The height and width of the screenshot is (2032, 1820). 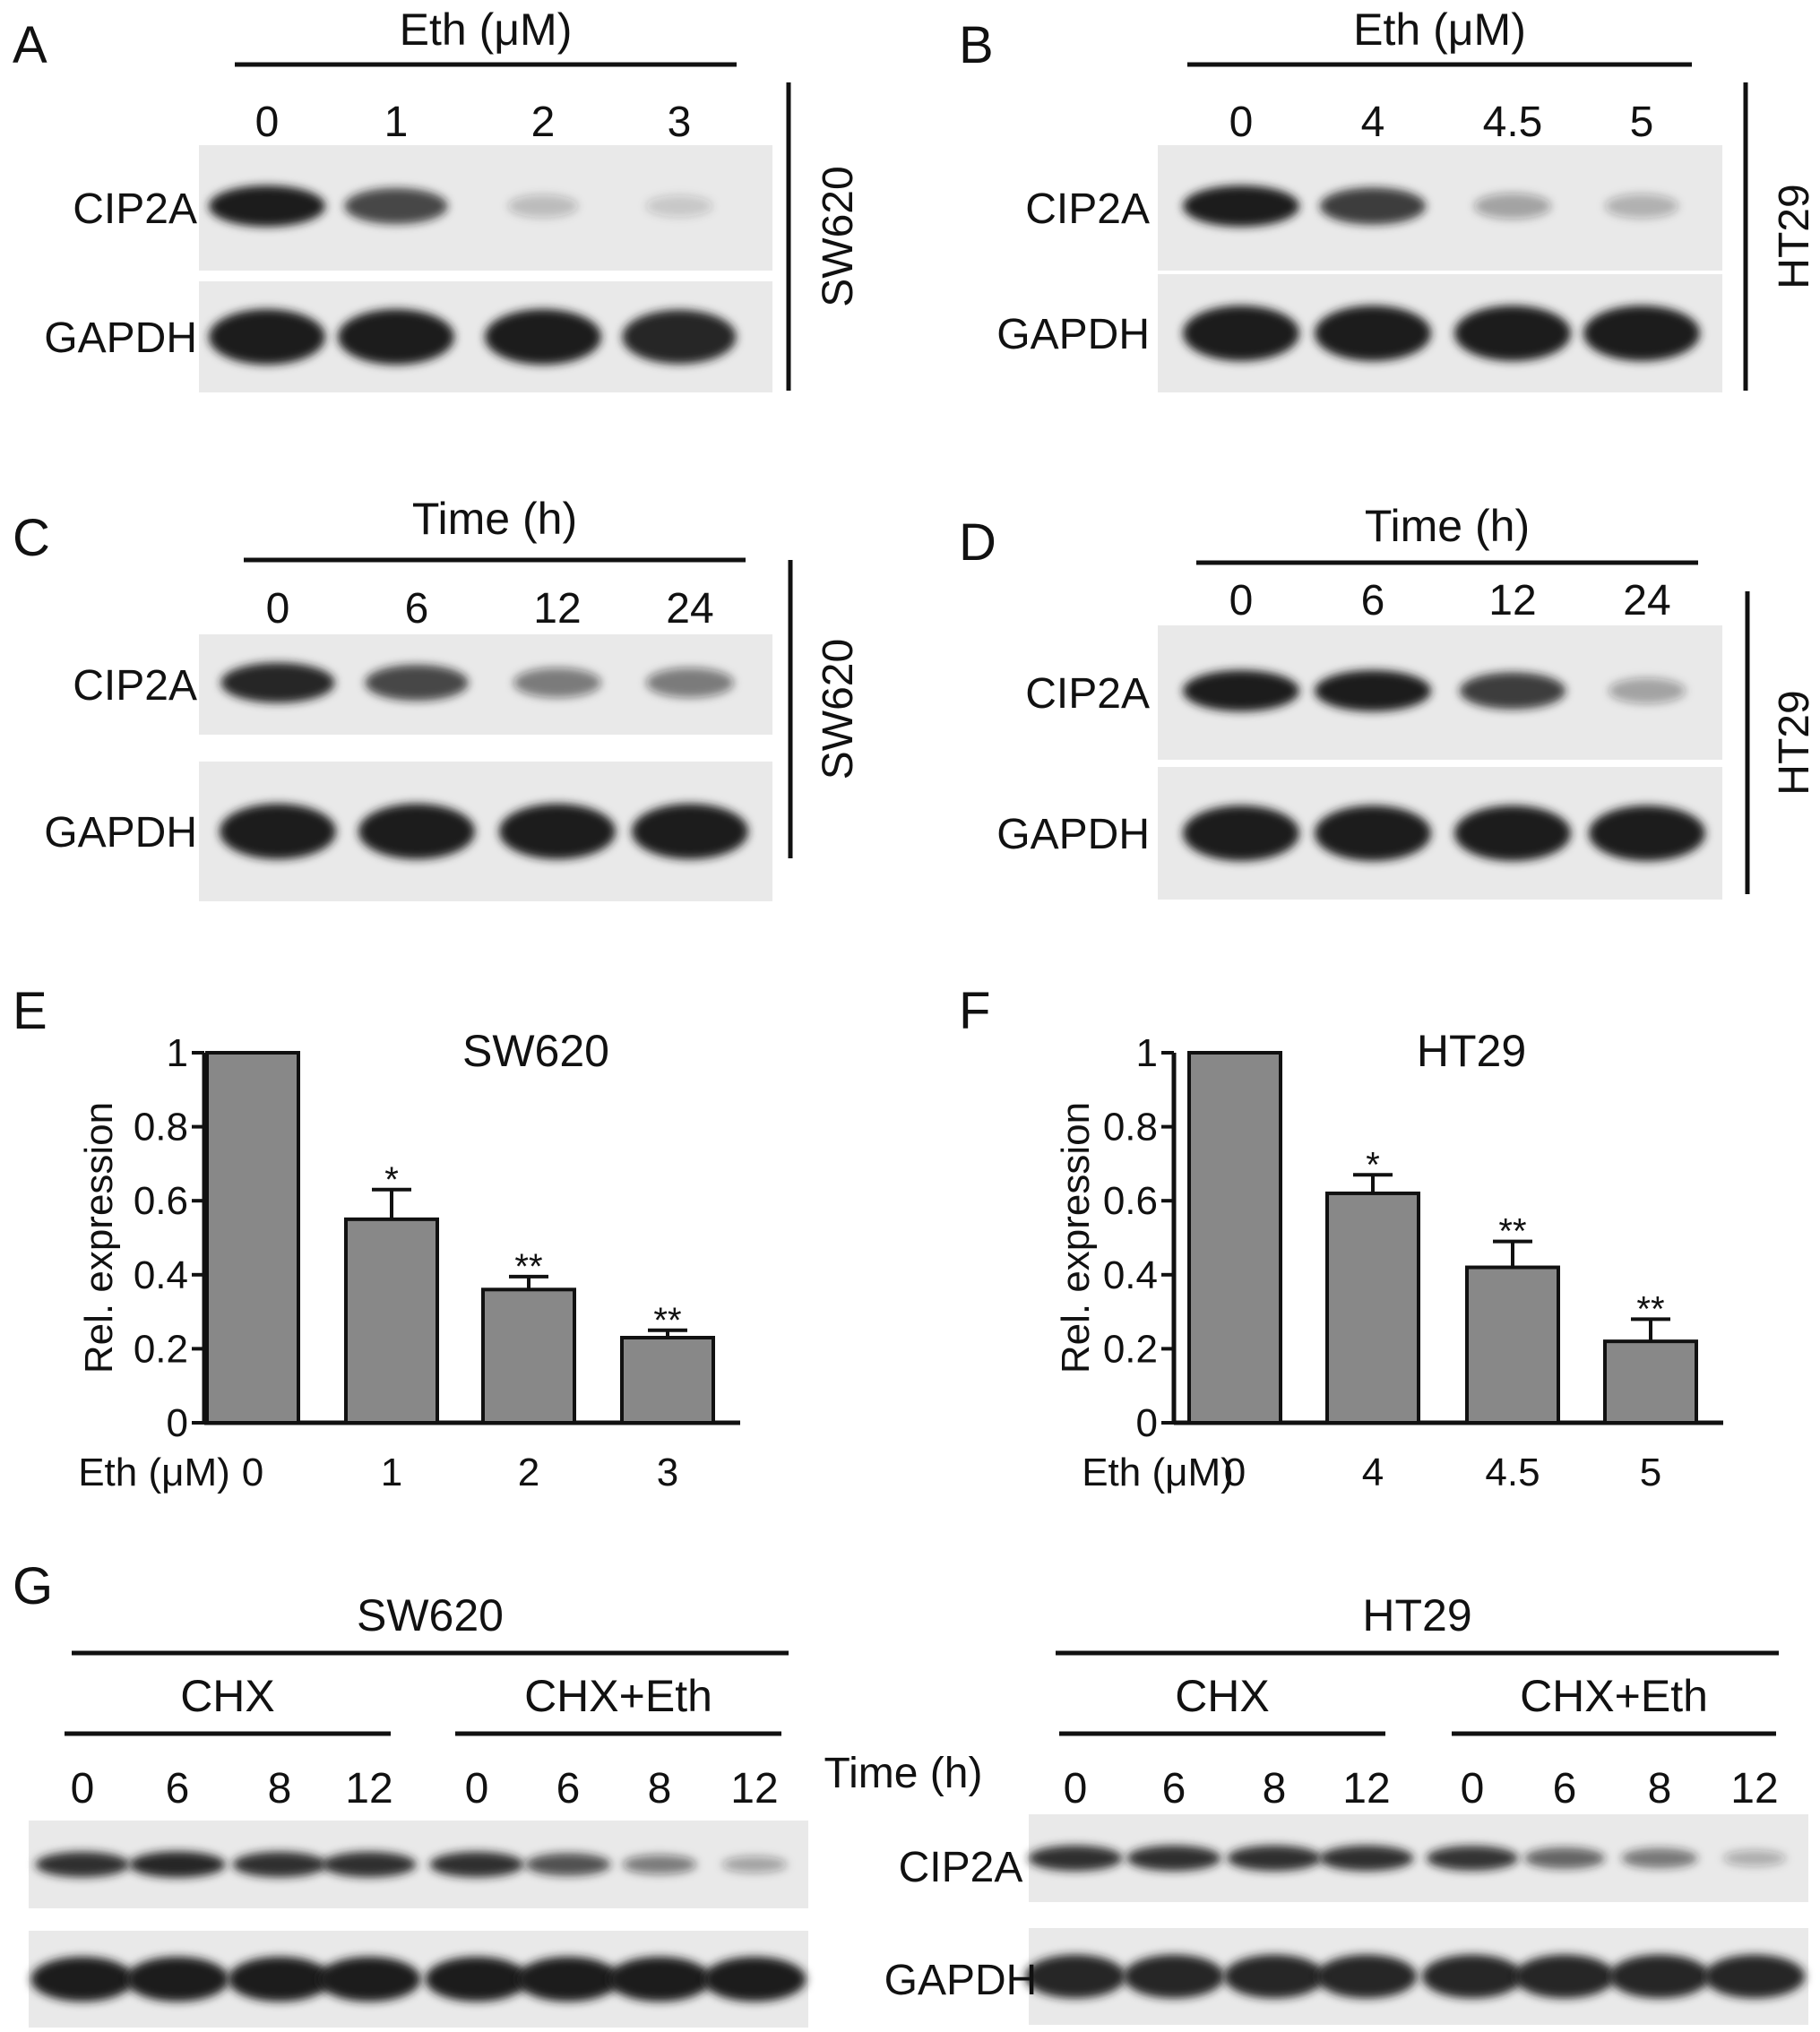 I want to click on treatment-header: Time (h), so click(x=494, y=519).